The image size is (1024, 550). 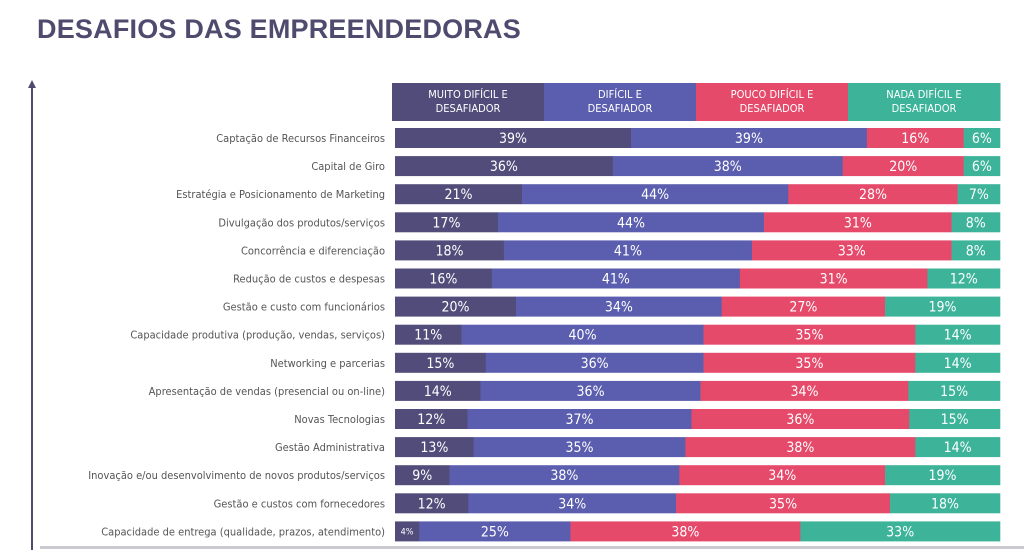 I want to click on data-label: 11%, so click(x=428, y=336).